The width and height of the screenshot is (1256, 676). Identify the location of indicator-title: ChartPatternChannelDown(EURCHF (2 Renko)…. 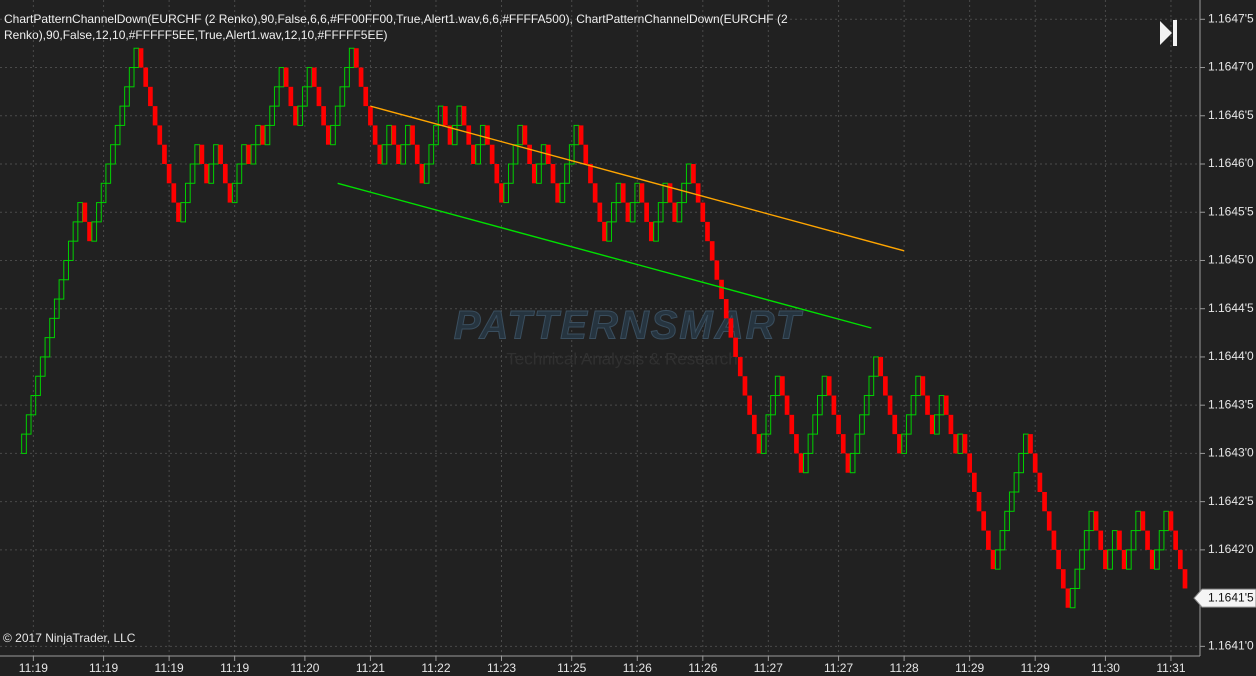
(396, 27).